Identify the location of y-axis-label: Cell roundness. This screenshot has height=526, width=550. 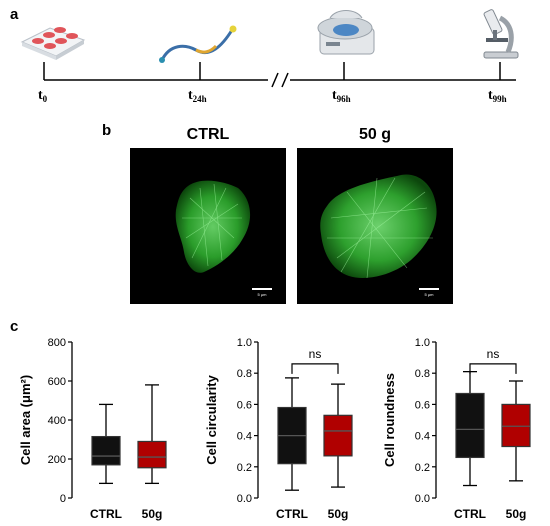
(389, 420).